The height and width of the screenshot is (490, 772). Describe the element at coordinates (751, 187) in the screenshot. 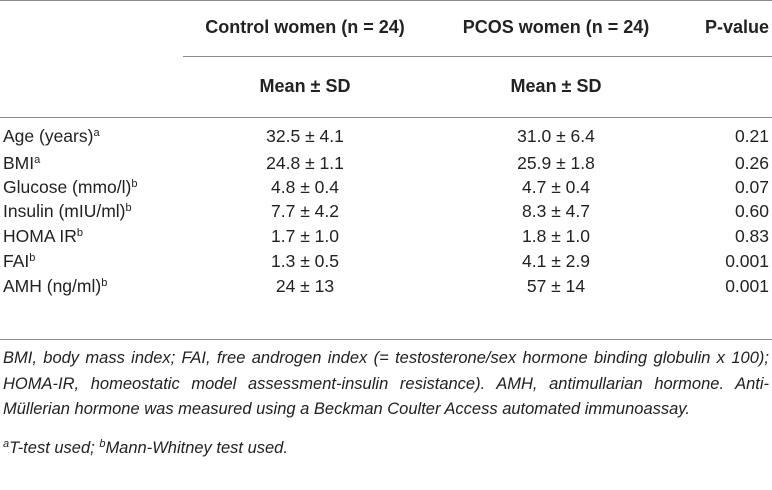

I see `cell-pvalue: 0.07` at that location.